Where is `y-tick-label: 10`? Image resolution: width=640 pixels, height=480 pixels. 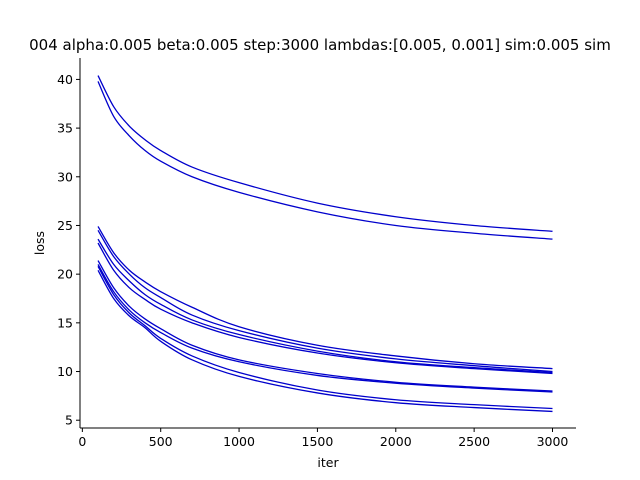
y-tick-label: 10 is located at coordinates (65, 371).